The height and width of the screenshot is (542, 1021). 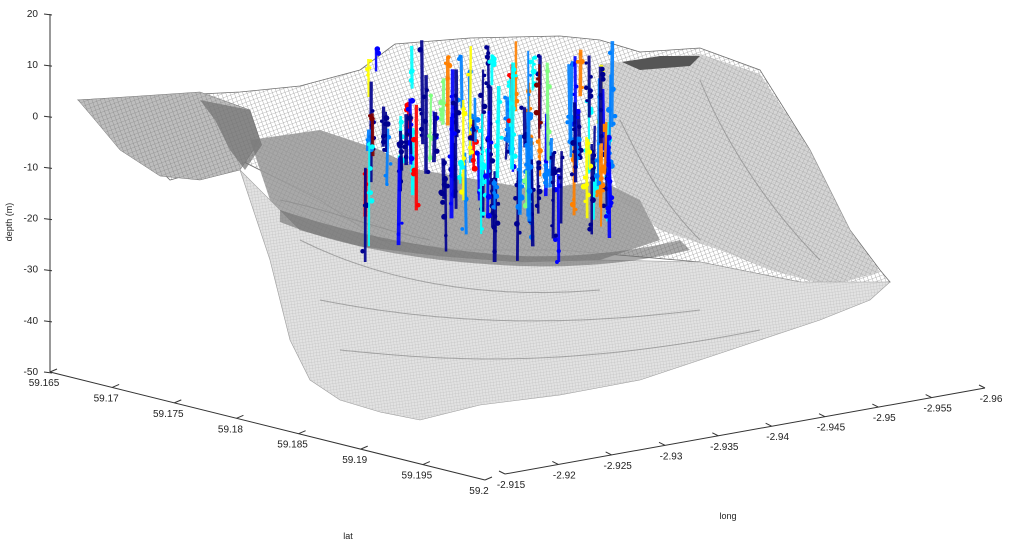 What do you see at coordinates (777, 437) in the screenshot?
I see `long-tick-label: -2.94` at bounding box center [777, 437].